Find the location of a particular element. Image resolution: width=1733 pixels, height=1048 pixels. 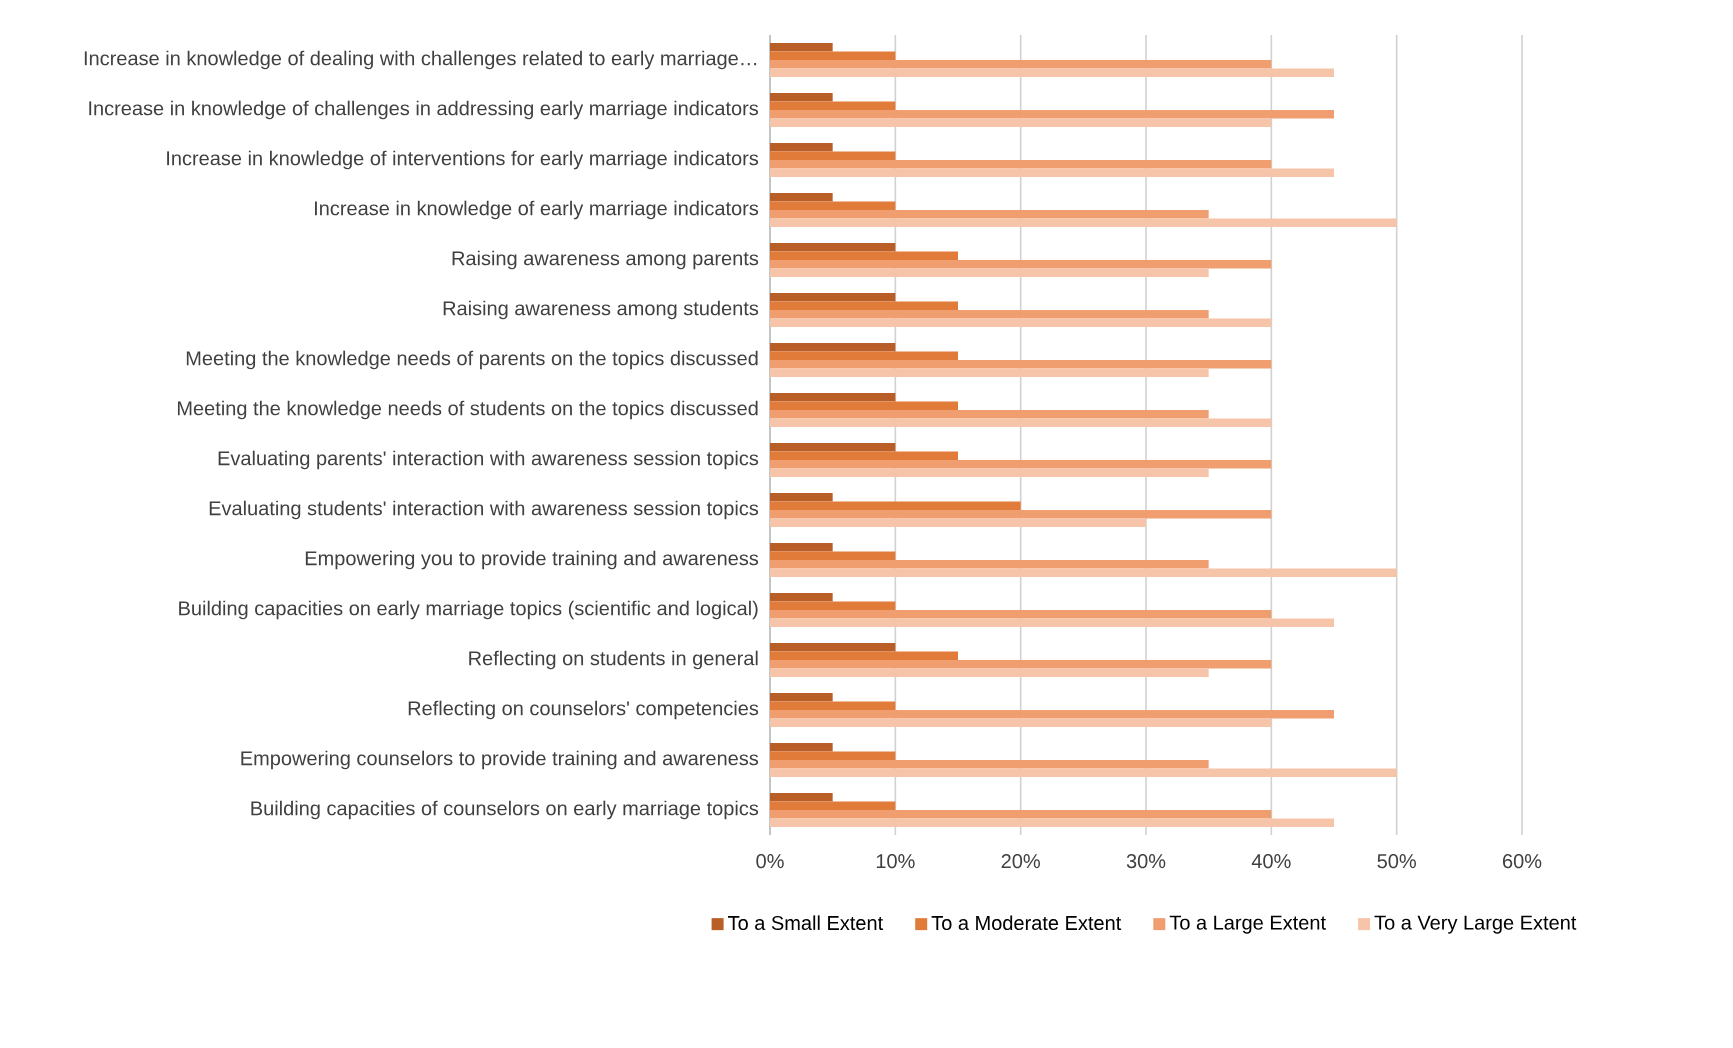

y-tick-label: Meeting the knowledge needs of students on the topics discussed is located at coordinates (467, 410).